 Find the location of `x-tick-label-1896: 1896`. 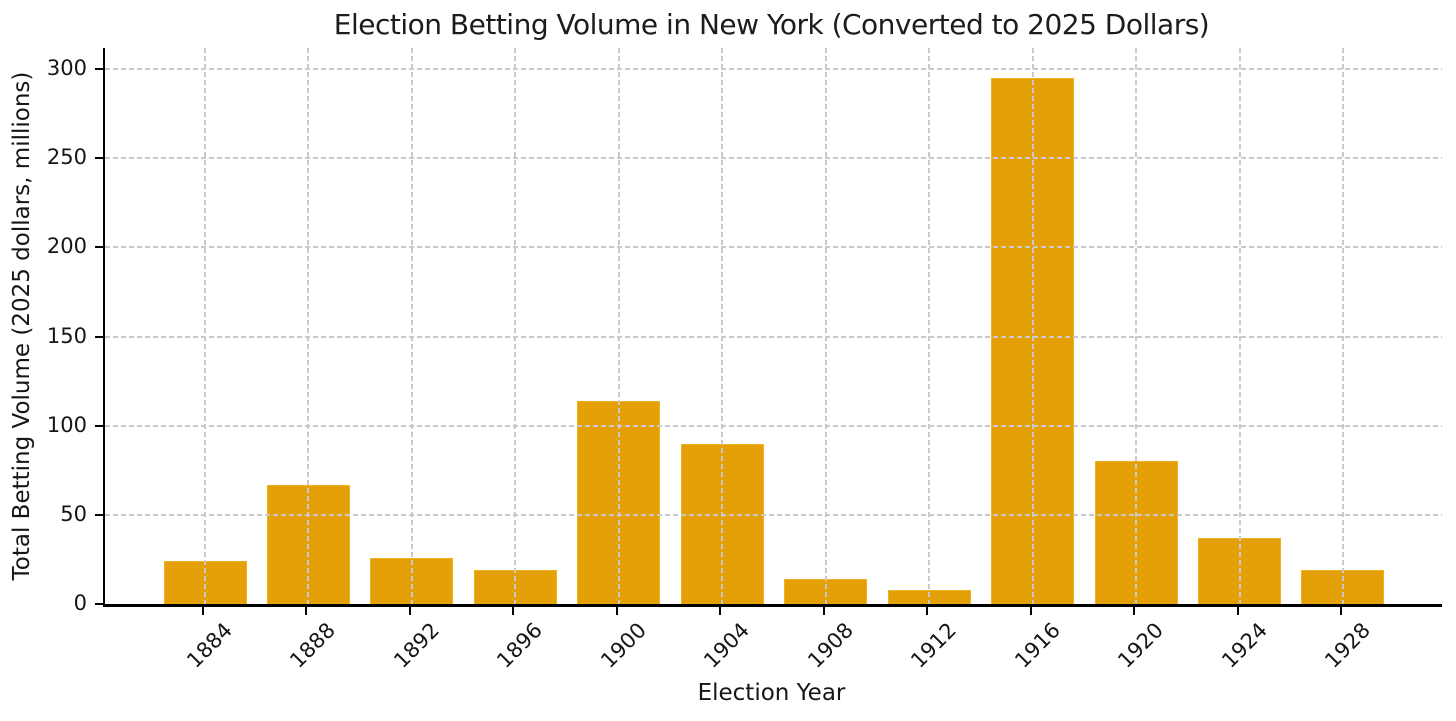

x-tick-label-1896: 1896 is located at coordinates (520, 645).